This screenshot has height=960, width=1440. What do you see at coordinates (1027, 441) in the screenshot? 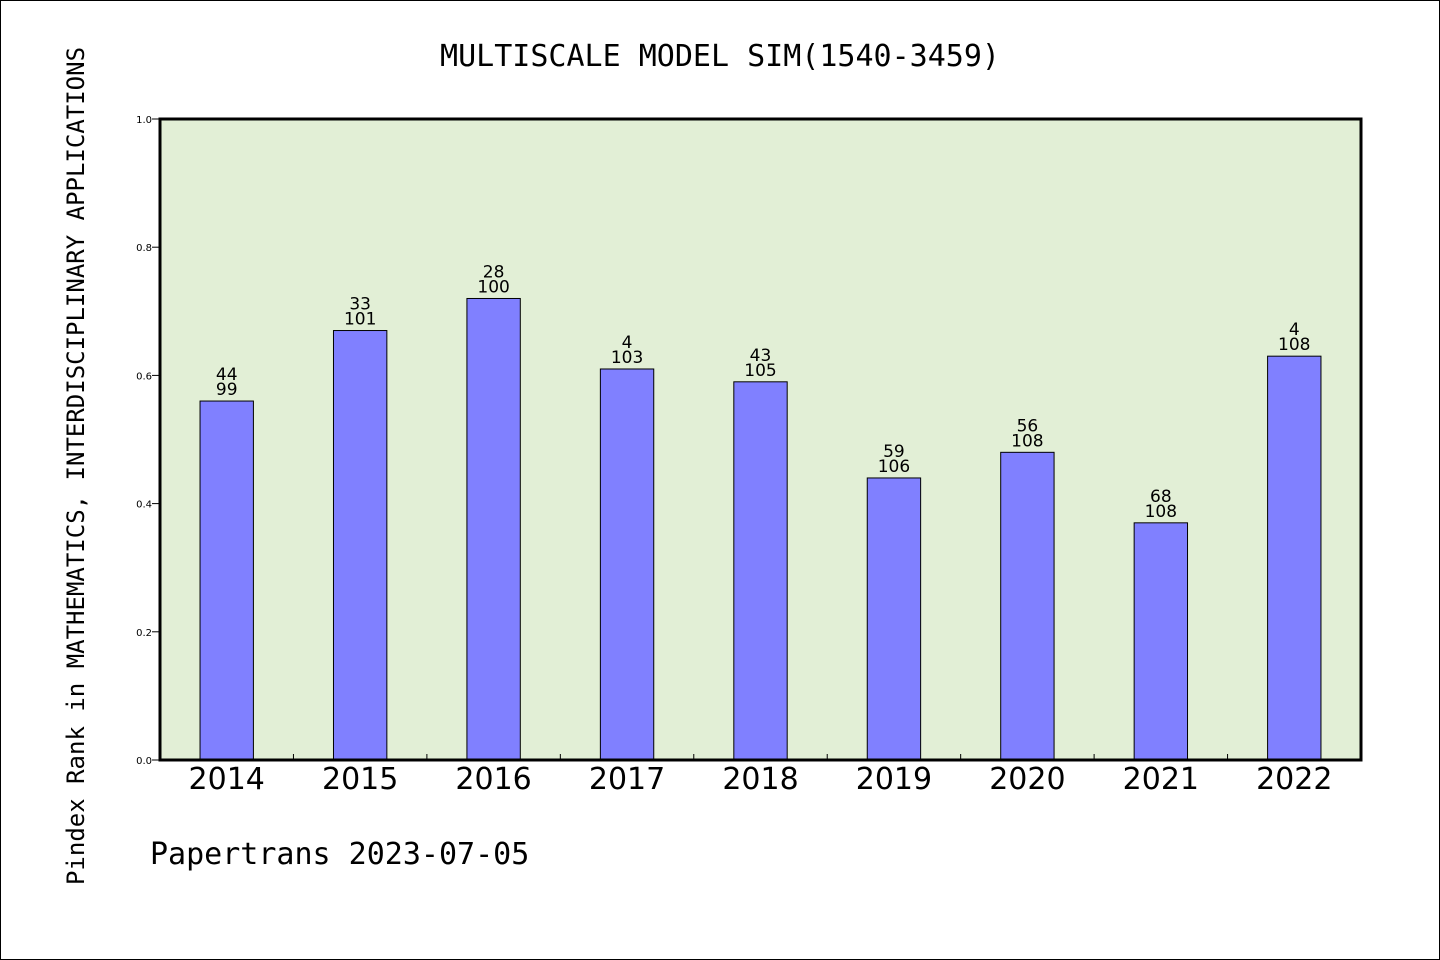
I see `total-label-2020: 108` at bounding box center [1027, 441].